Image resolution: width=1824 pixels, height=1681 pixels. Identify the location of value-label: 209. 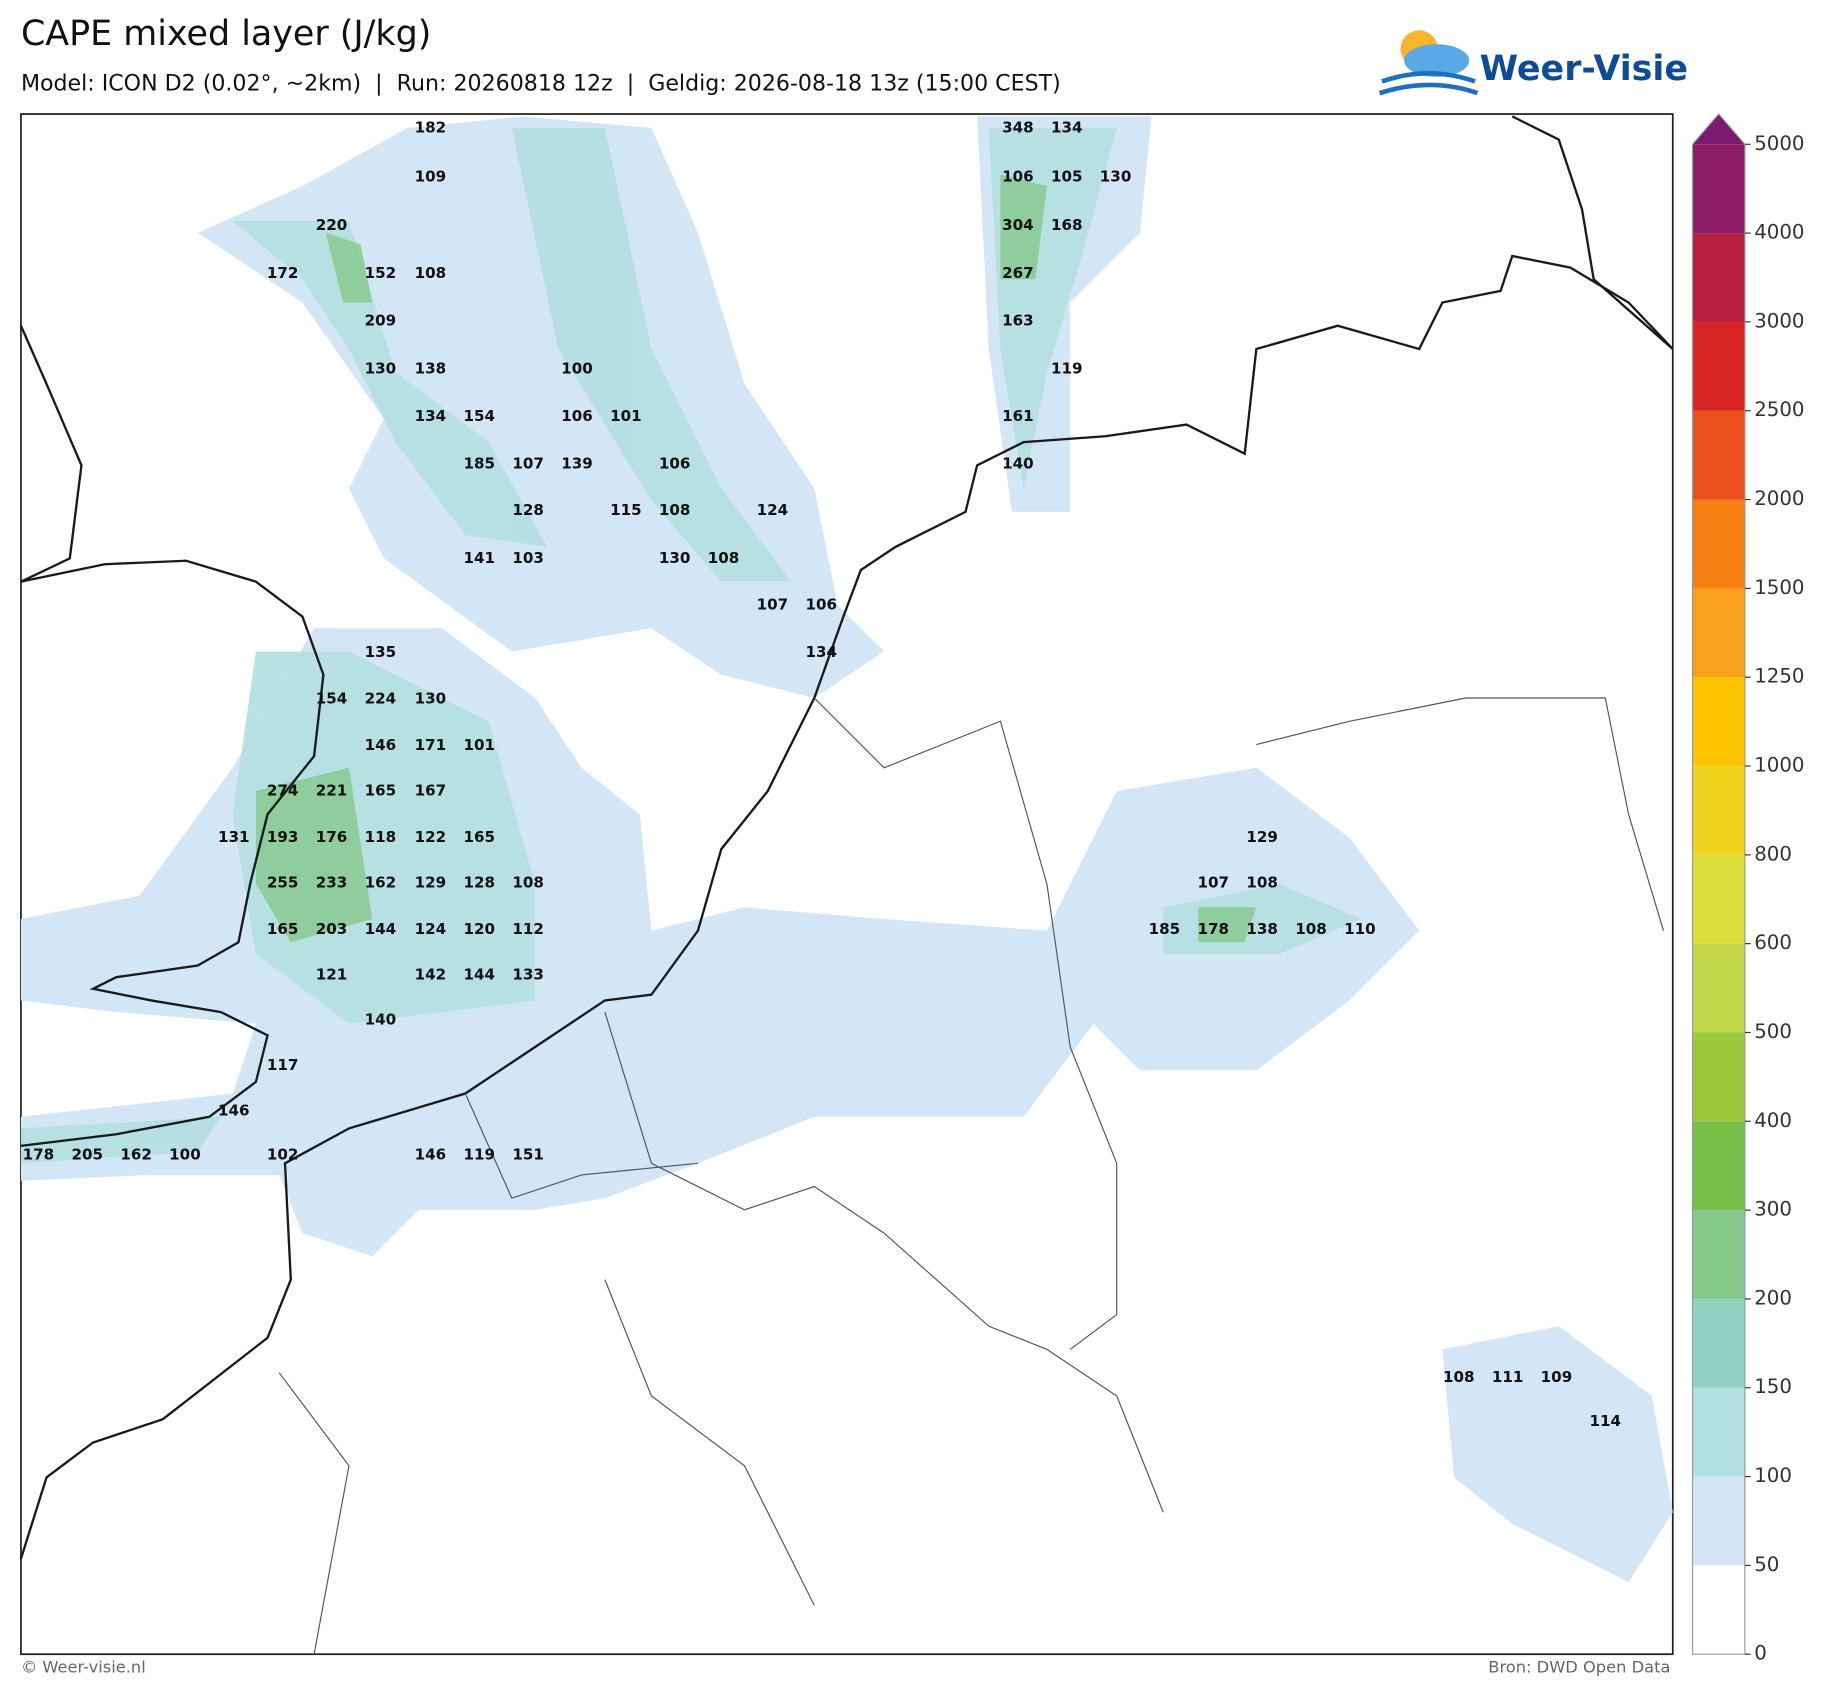
(381, 321).